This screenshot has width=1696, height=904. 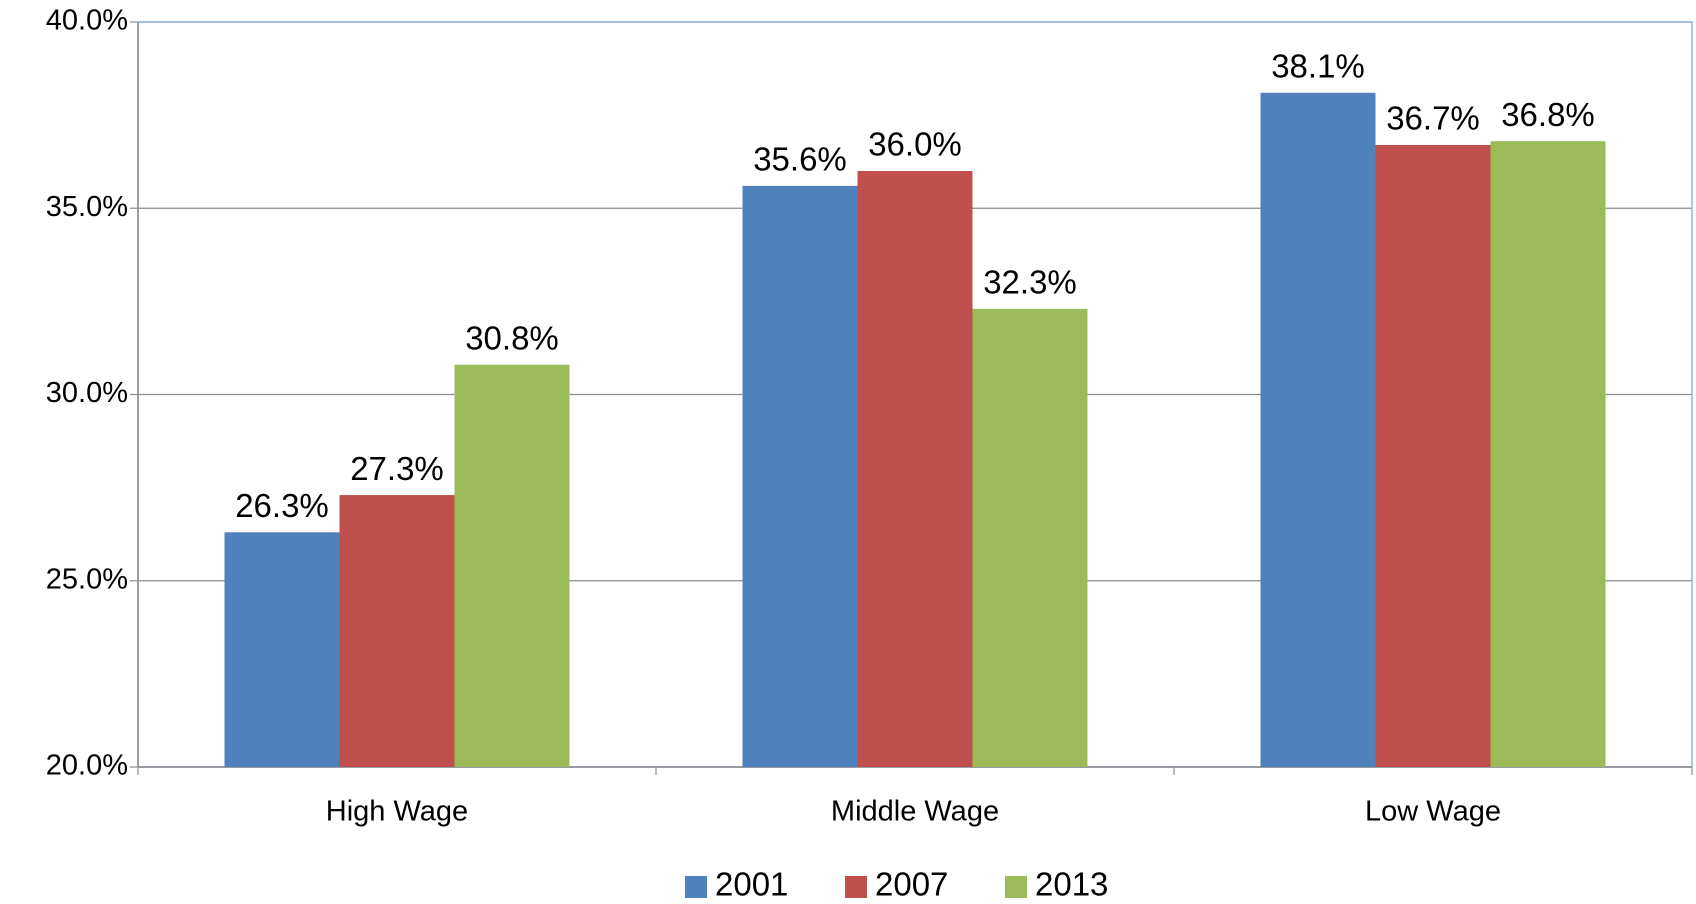 What do you see at coordinates (1548, 114) in the screenshot?
I see `data-label: 36.8%` at bounding box center [1548, 114].